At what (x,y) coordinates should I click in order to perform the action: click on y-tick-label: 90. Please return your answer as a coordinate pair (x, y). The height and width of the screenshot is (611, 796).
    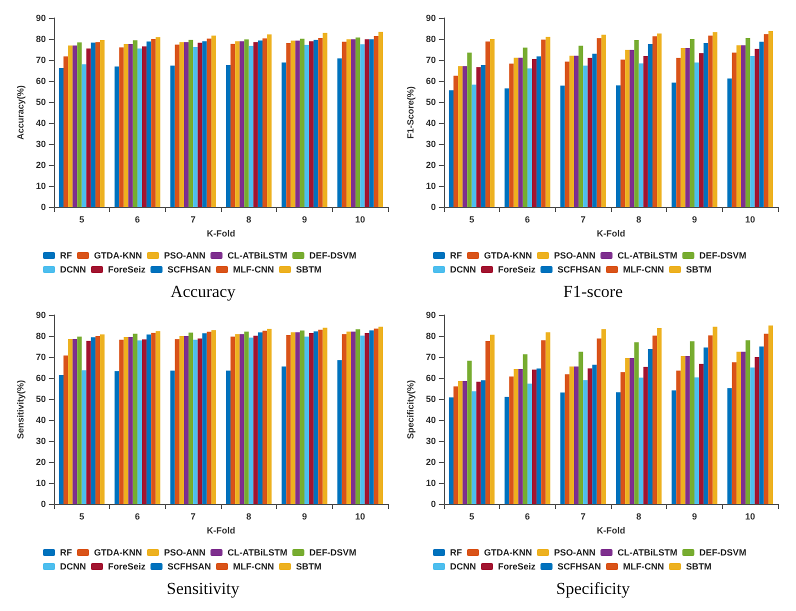
    Looking at the image, I should click on (41, 18).